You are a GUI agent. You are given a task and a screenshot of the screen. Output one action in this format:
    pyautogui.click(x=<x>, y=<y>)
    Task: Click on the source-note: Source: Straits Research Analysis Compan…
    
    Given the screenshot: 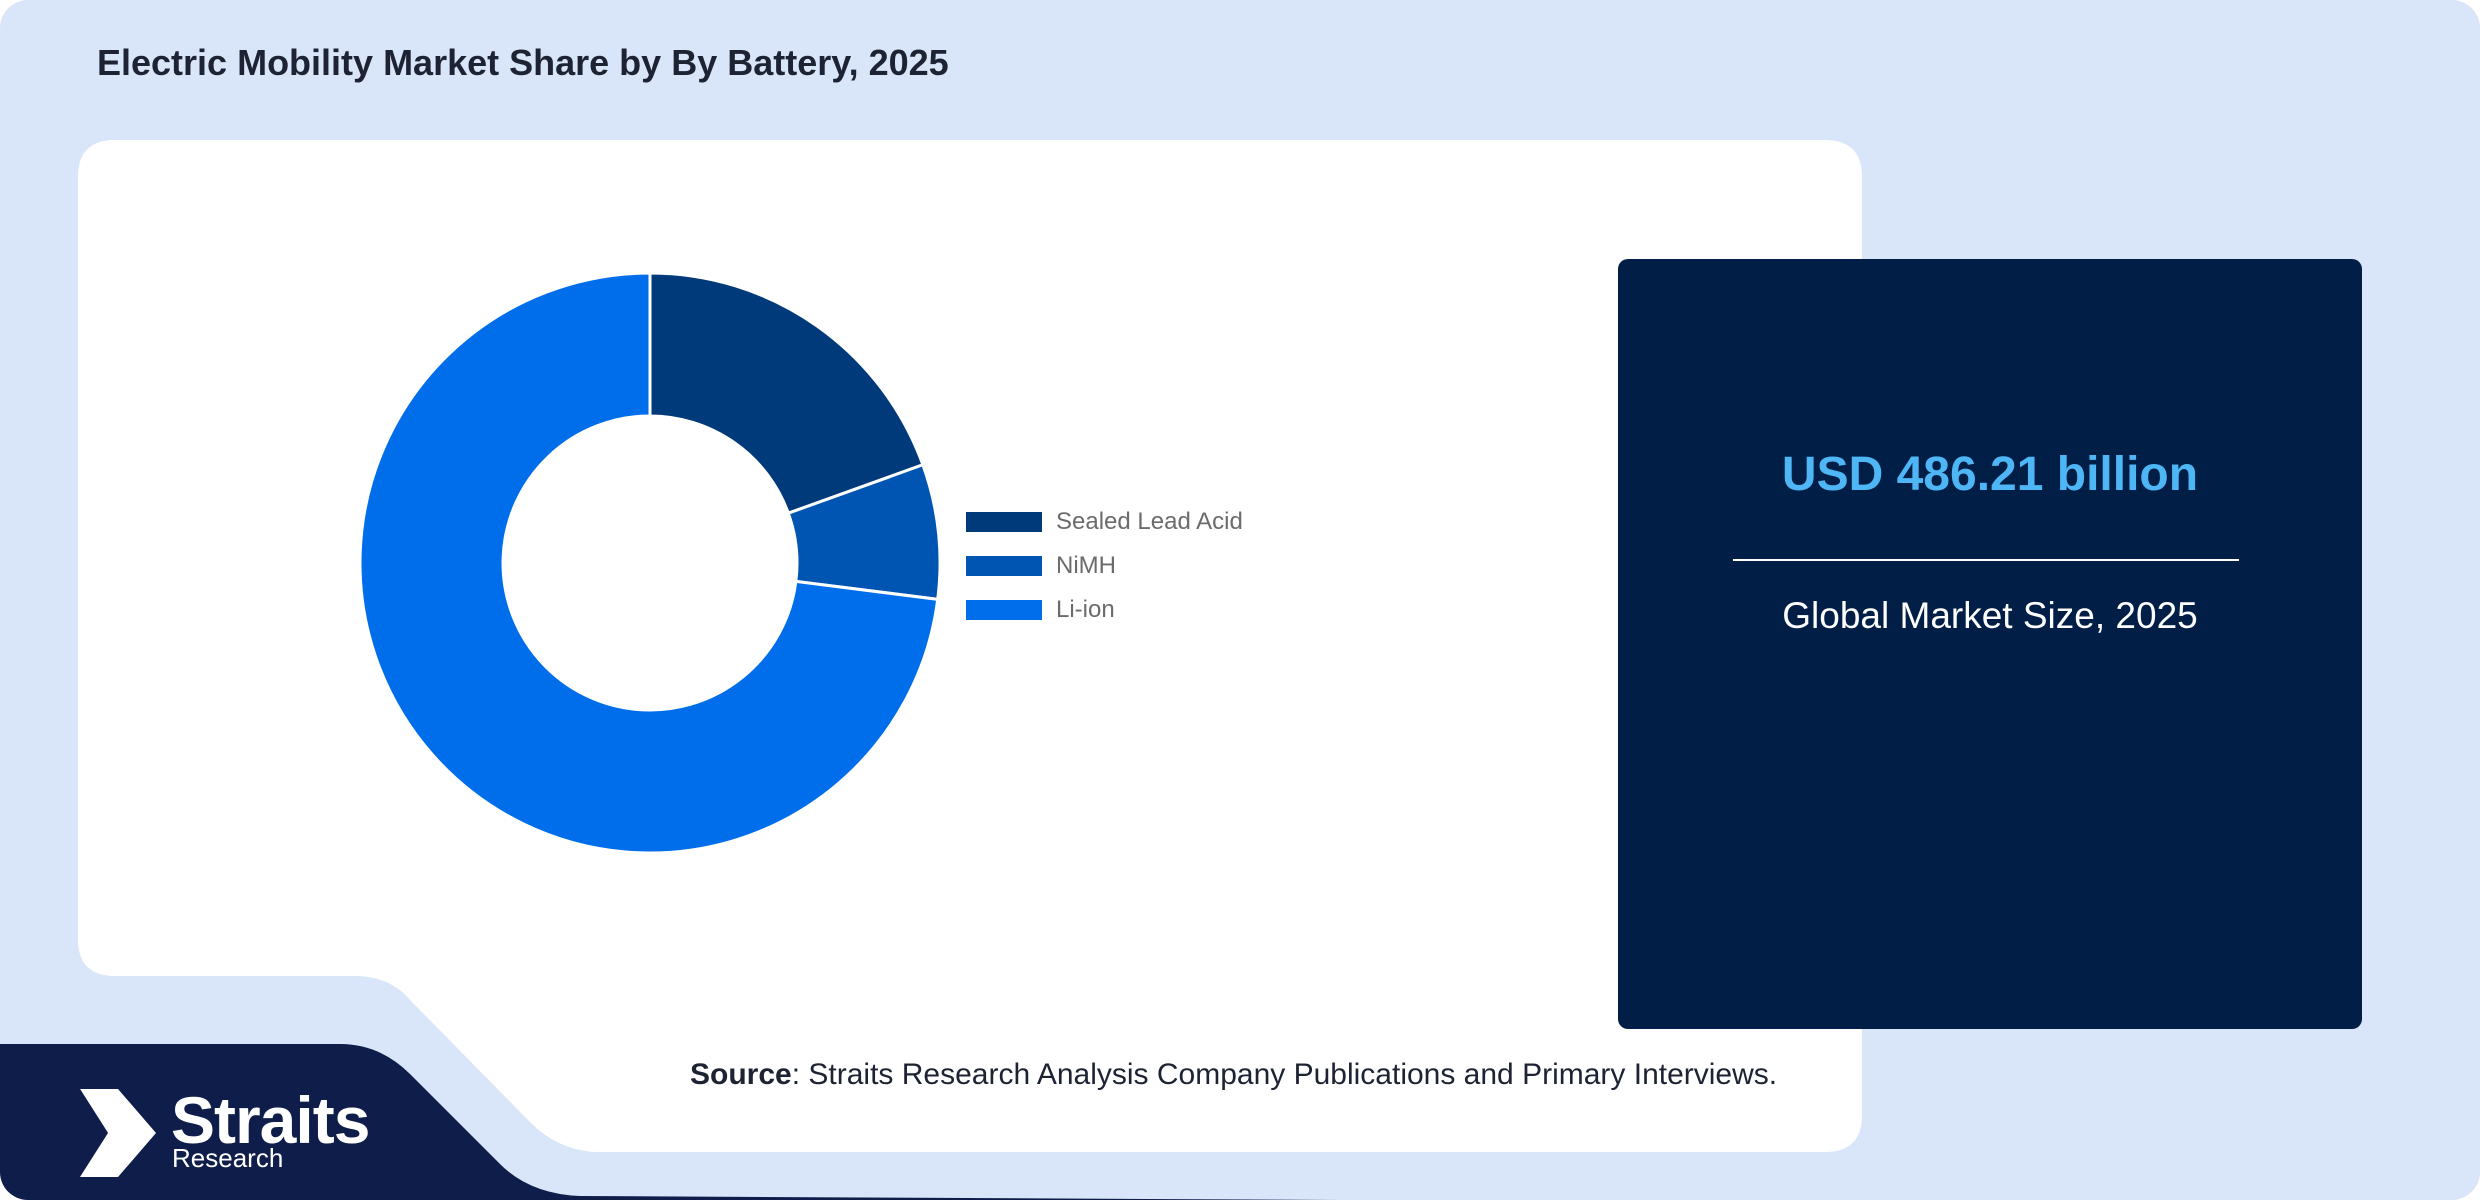 What is the action you would take?
    pyautogui.click(x=1233, y=1075)
    